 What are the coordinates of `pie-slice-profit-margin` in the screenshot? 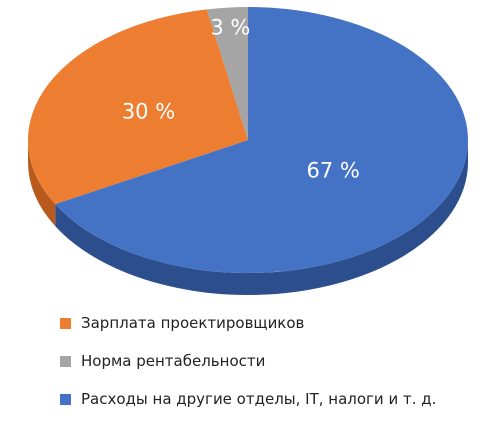 It's located at (227, 73).